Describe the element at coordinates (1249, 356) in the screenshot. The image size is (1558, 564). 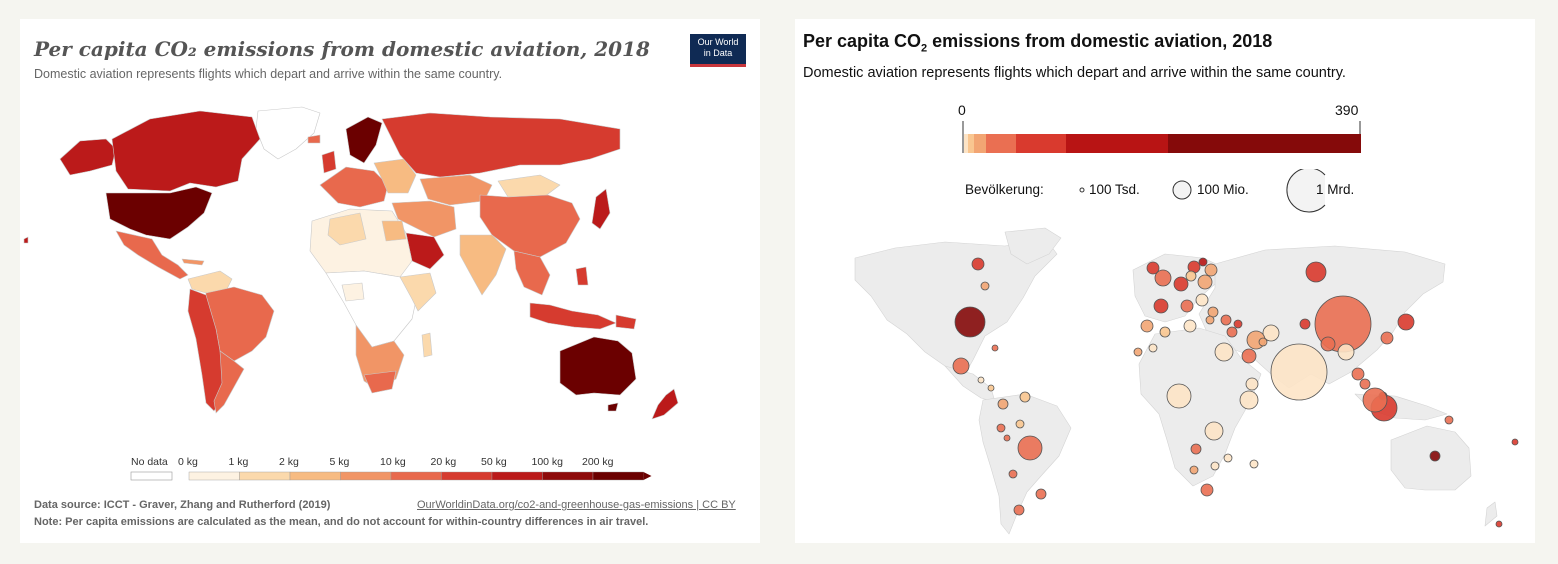
I see `bubble-iraq` at that location.